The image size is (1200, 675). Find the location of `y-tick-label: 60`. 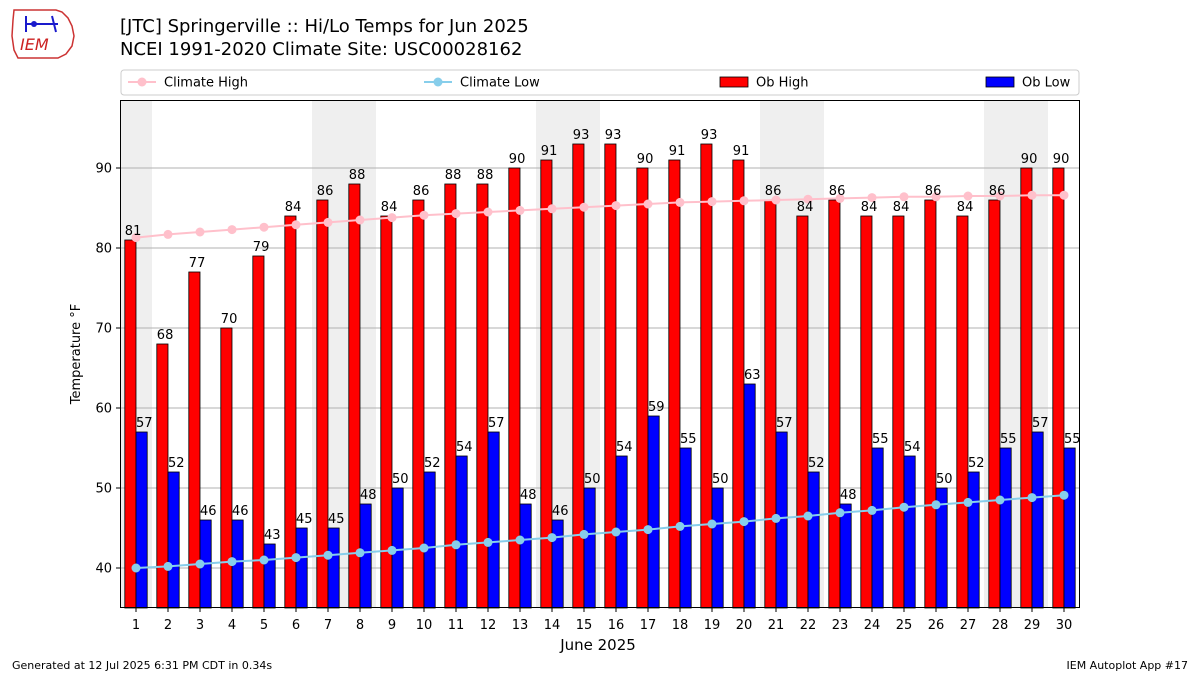

y-tick-label: 60 is located at coordinates (103, 409).